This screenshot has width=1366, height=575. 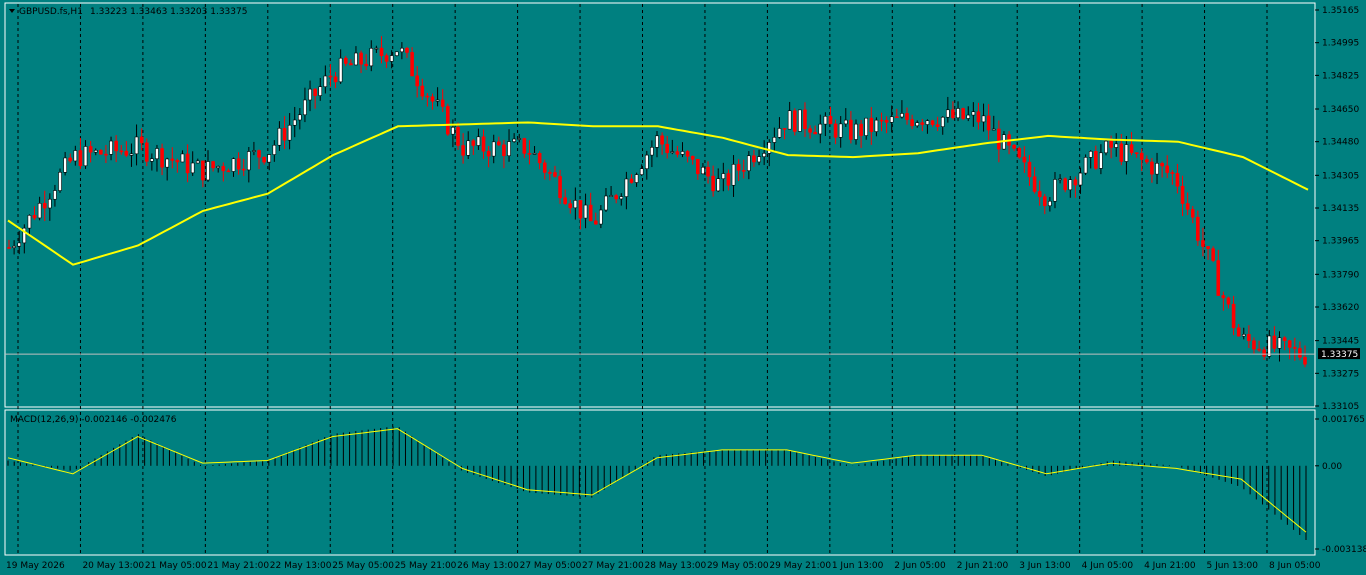 I want to click on time-label: 21 May 21:00, so click(x=238, y=566).